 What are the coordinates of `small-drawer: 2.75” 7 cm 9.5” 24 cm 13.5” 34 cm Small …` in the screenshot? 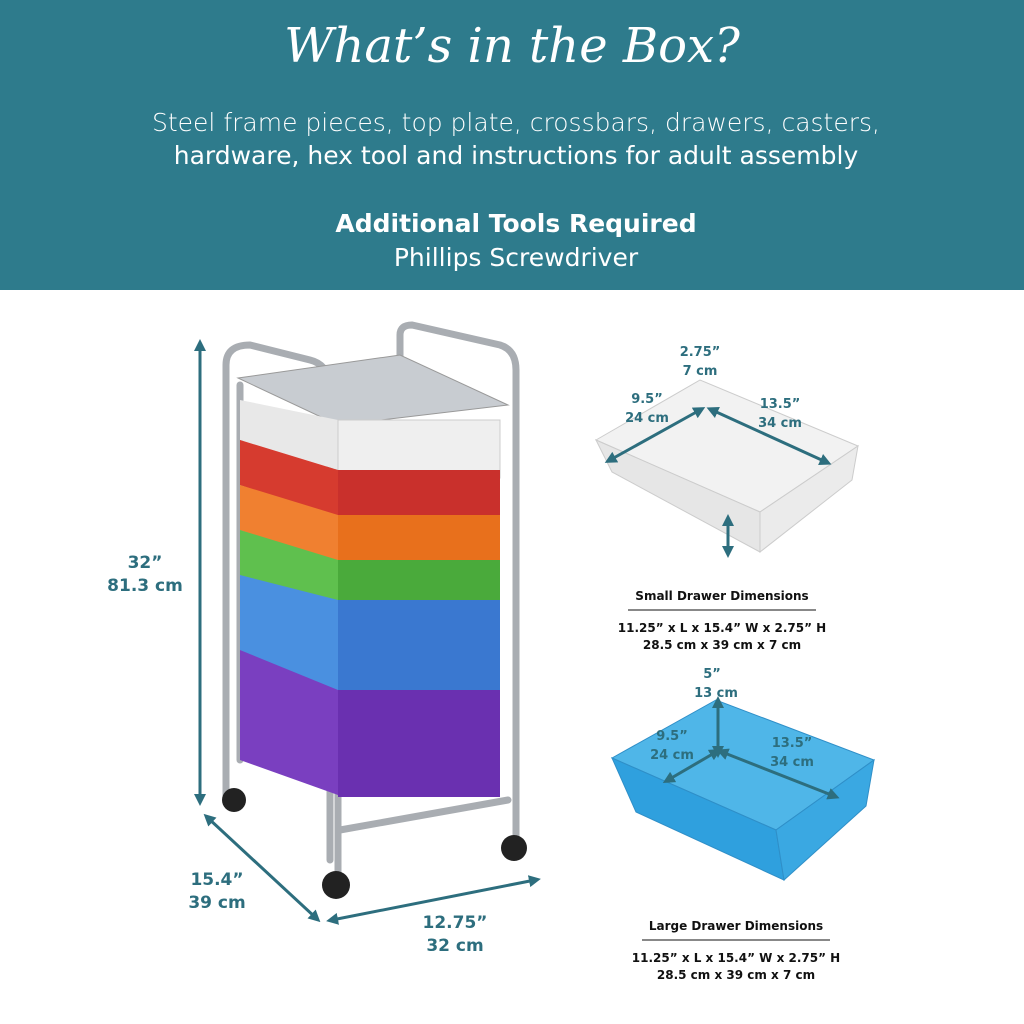 It's located at (727, 498).